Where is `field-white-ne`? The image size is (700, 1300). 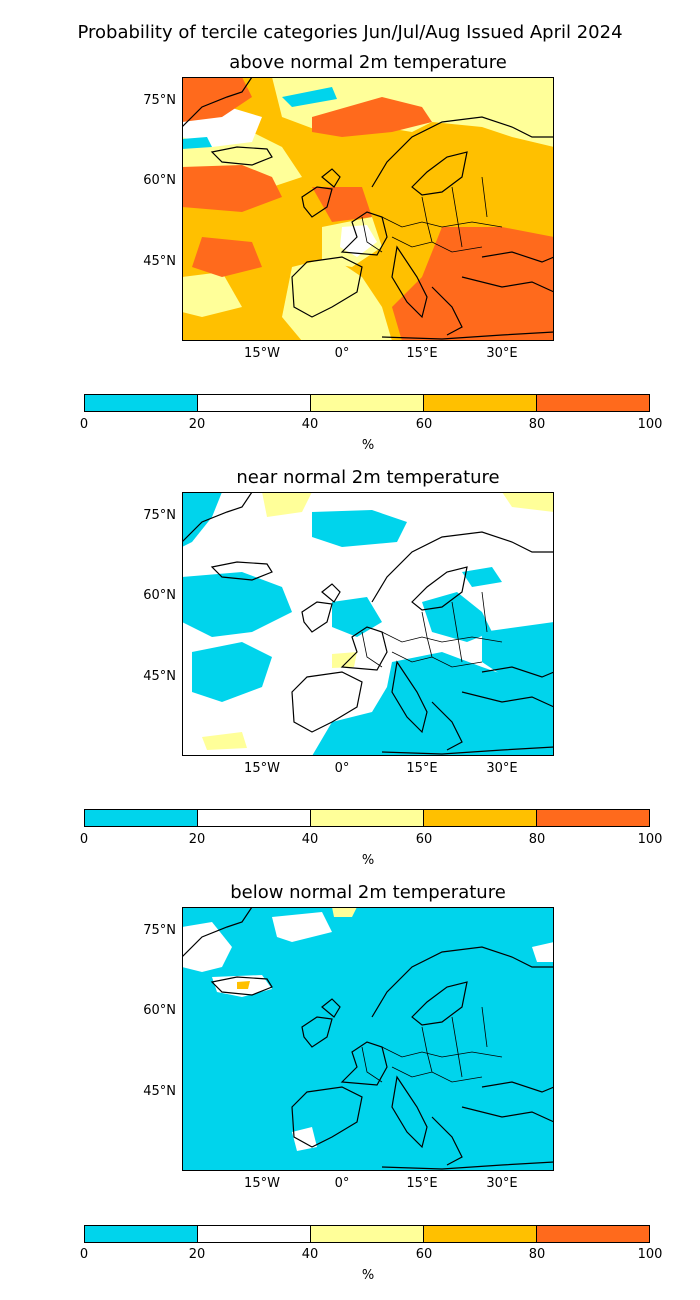 field-white-ne is located at coordinates (543, 952).